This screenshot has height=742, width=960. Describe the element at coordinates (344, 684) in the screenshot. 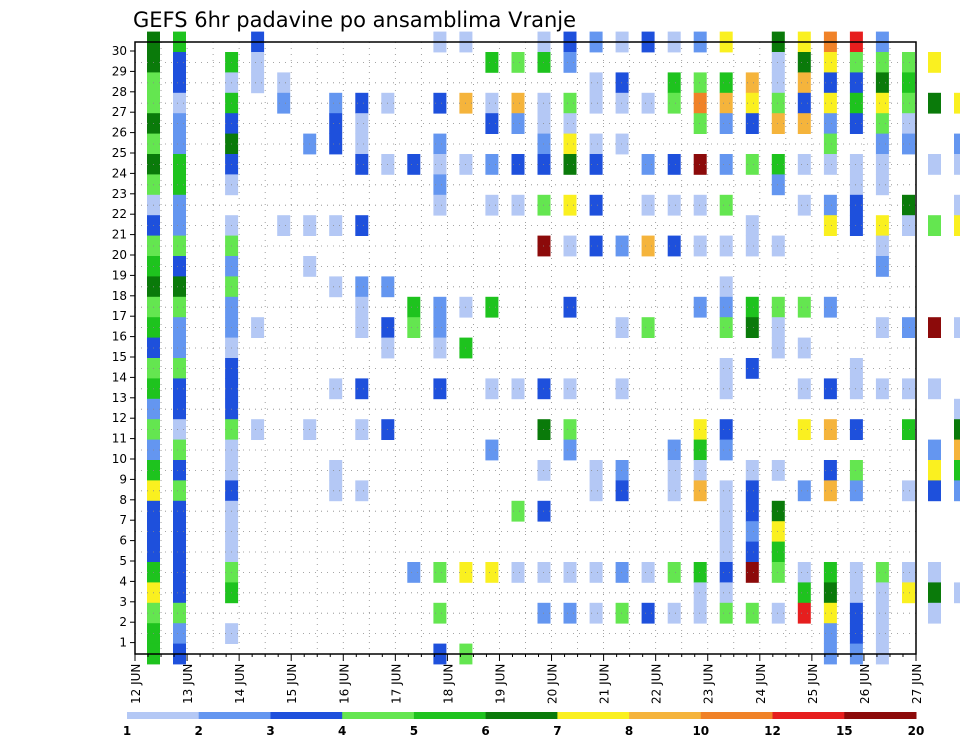

I see `x-tick-label: 16 JUN` at that location.